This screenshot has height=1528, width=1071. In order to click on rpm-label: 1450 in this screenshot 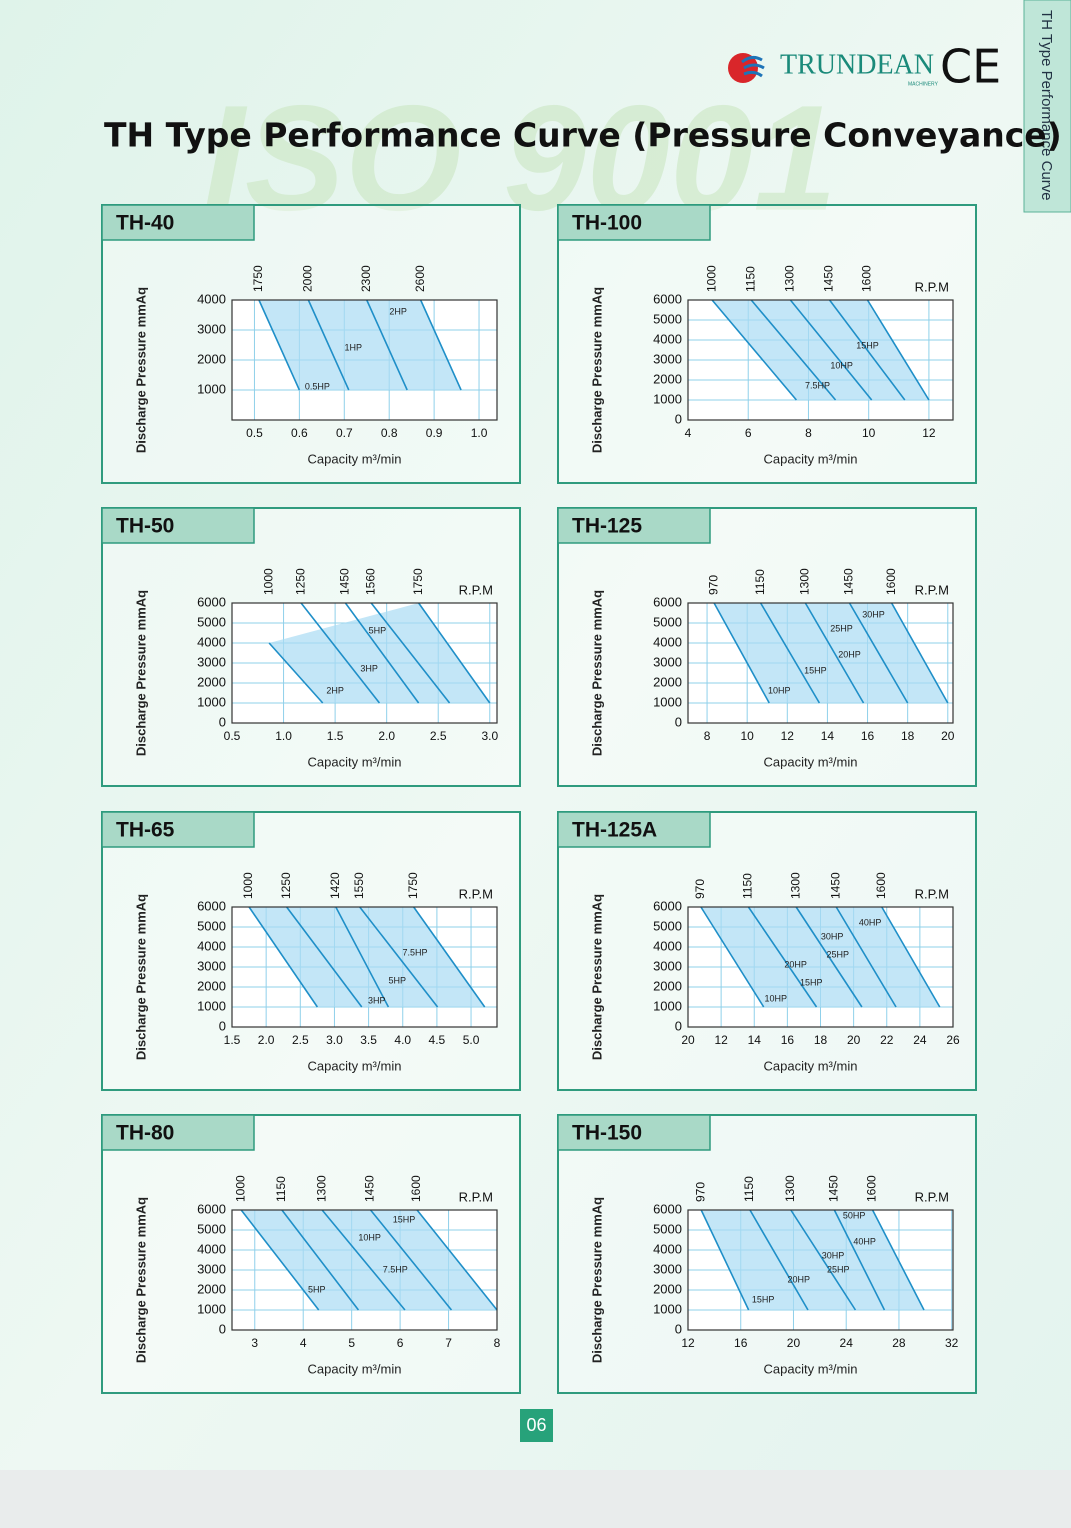, I will do `click(834, 1188)`.